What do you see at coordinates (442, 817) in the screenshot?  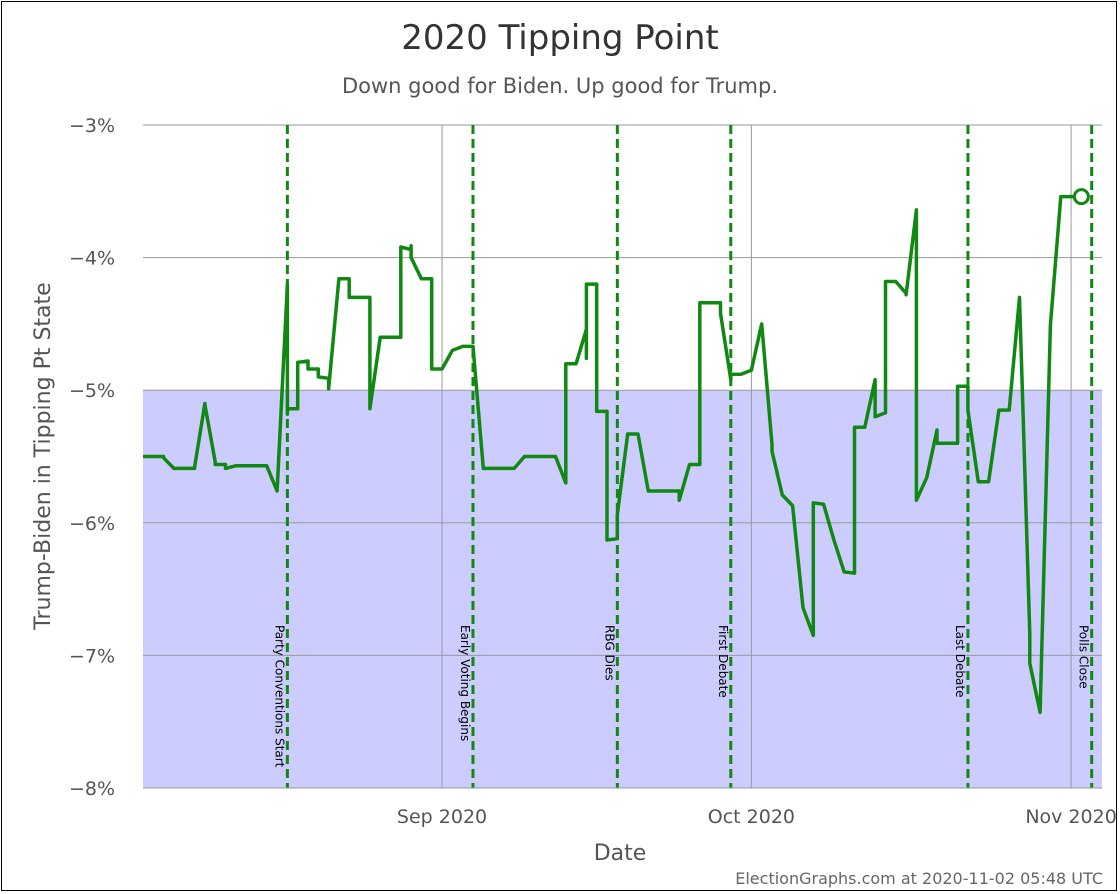 I see `x-tick-label: Sep 2020` at bounding box center [442, 817].